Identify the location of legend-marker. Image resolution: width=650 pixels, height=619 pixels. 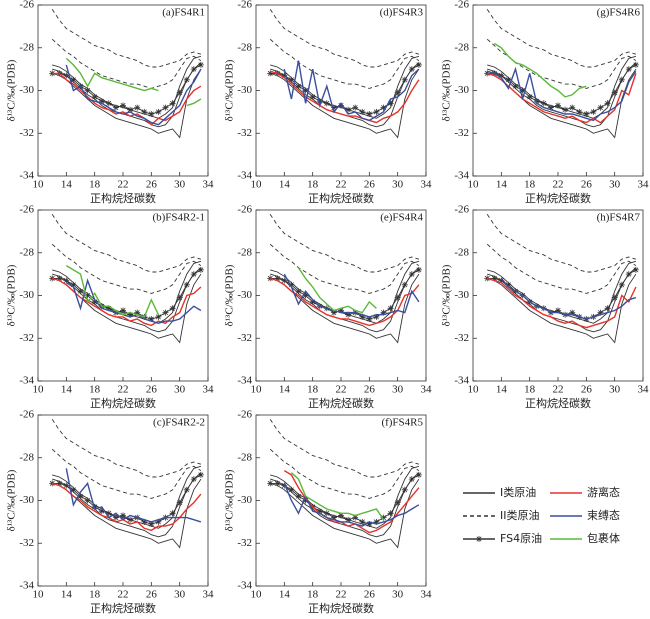
(479, 539).